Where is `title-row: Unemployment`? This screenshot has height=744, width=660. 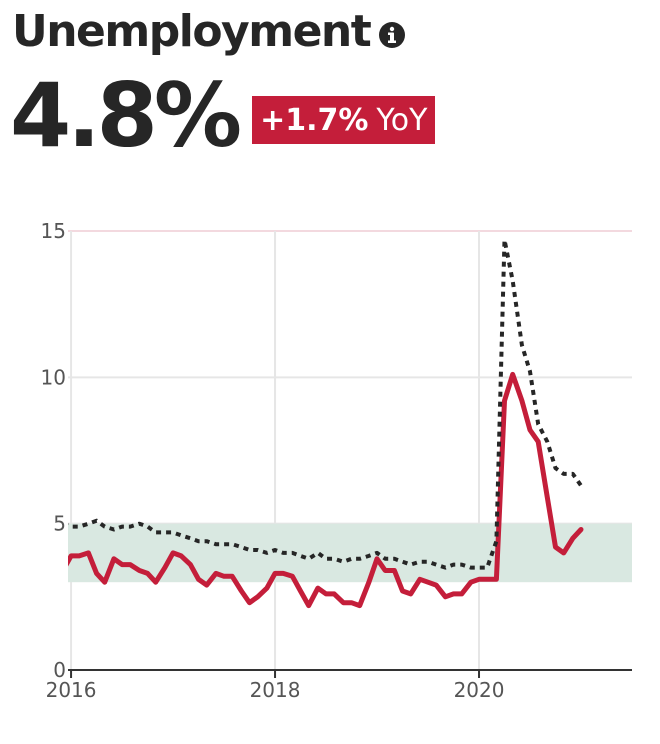 title-row: Unemployment is located at coordinates (209, 32).